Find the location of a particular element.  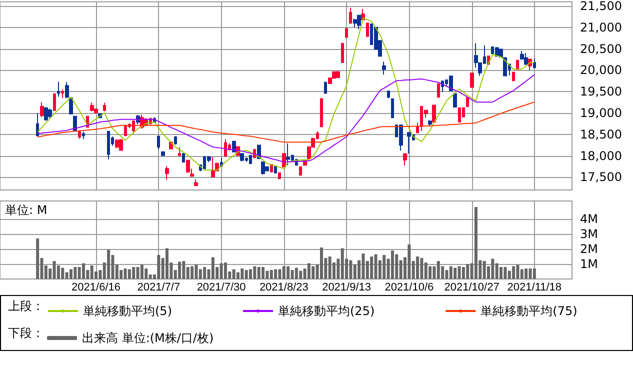

line-series is located at coordinates (286, 122).